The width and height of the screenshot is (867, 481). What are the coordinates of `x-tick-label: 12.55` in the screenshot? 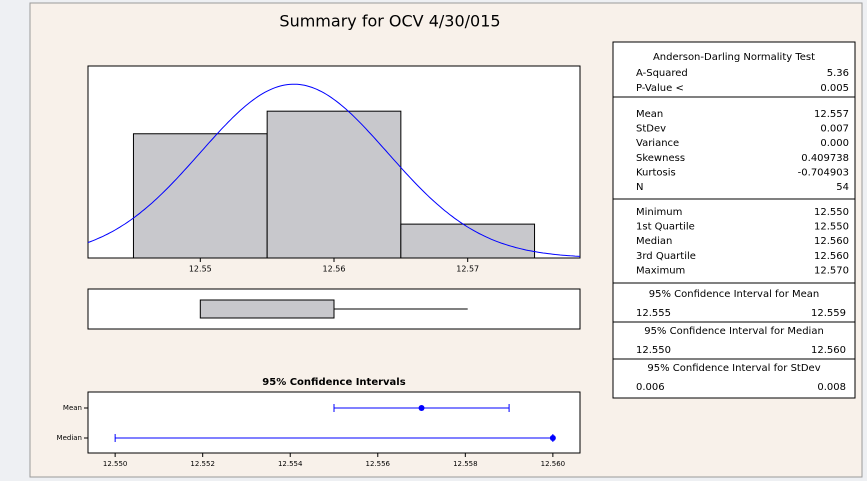 It's located at (200, 269).